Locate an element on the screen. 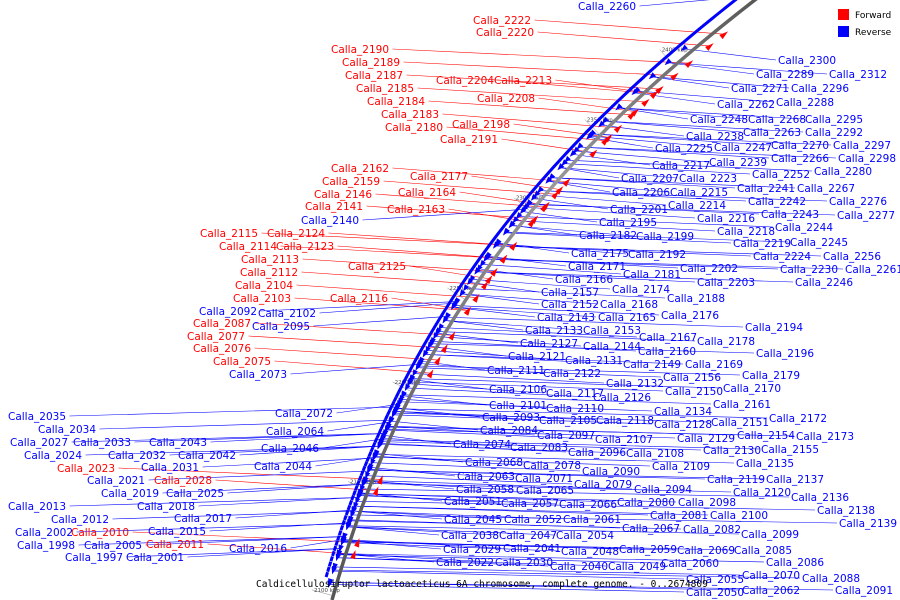 The height and width of the screenshot is (600, 900). gene-label: Calla_2083 is located at coordinates (539, 448).